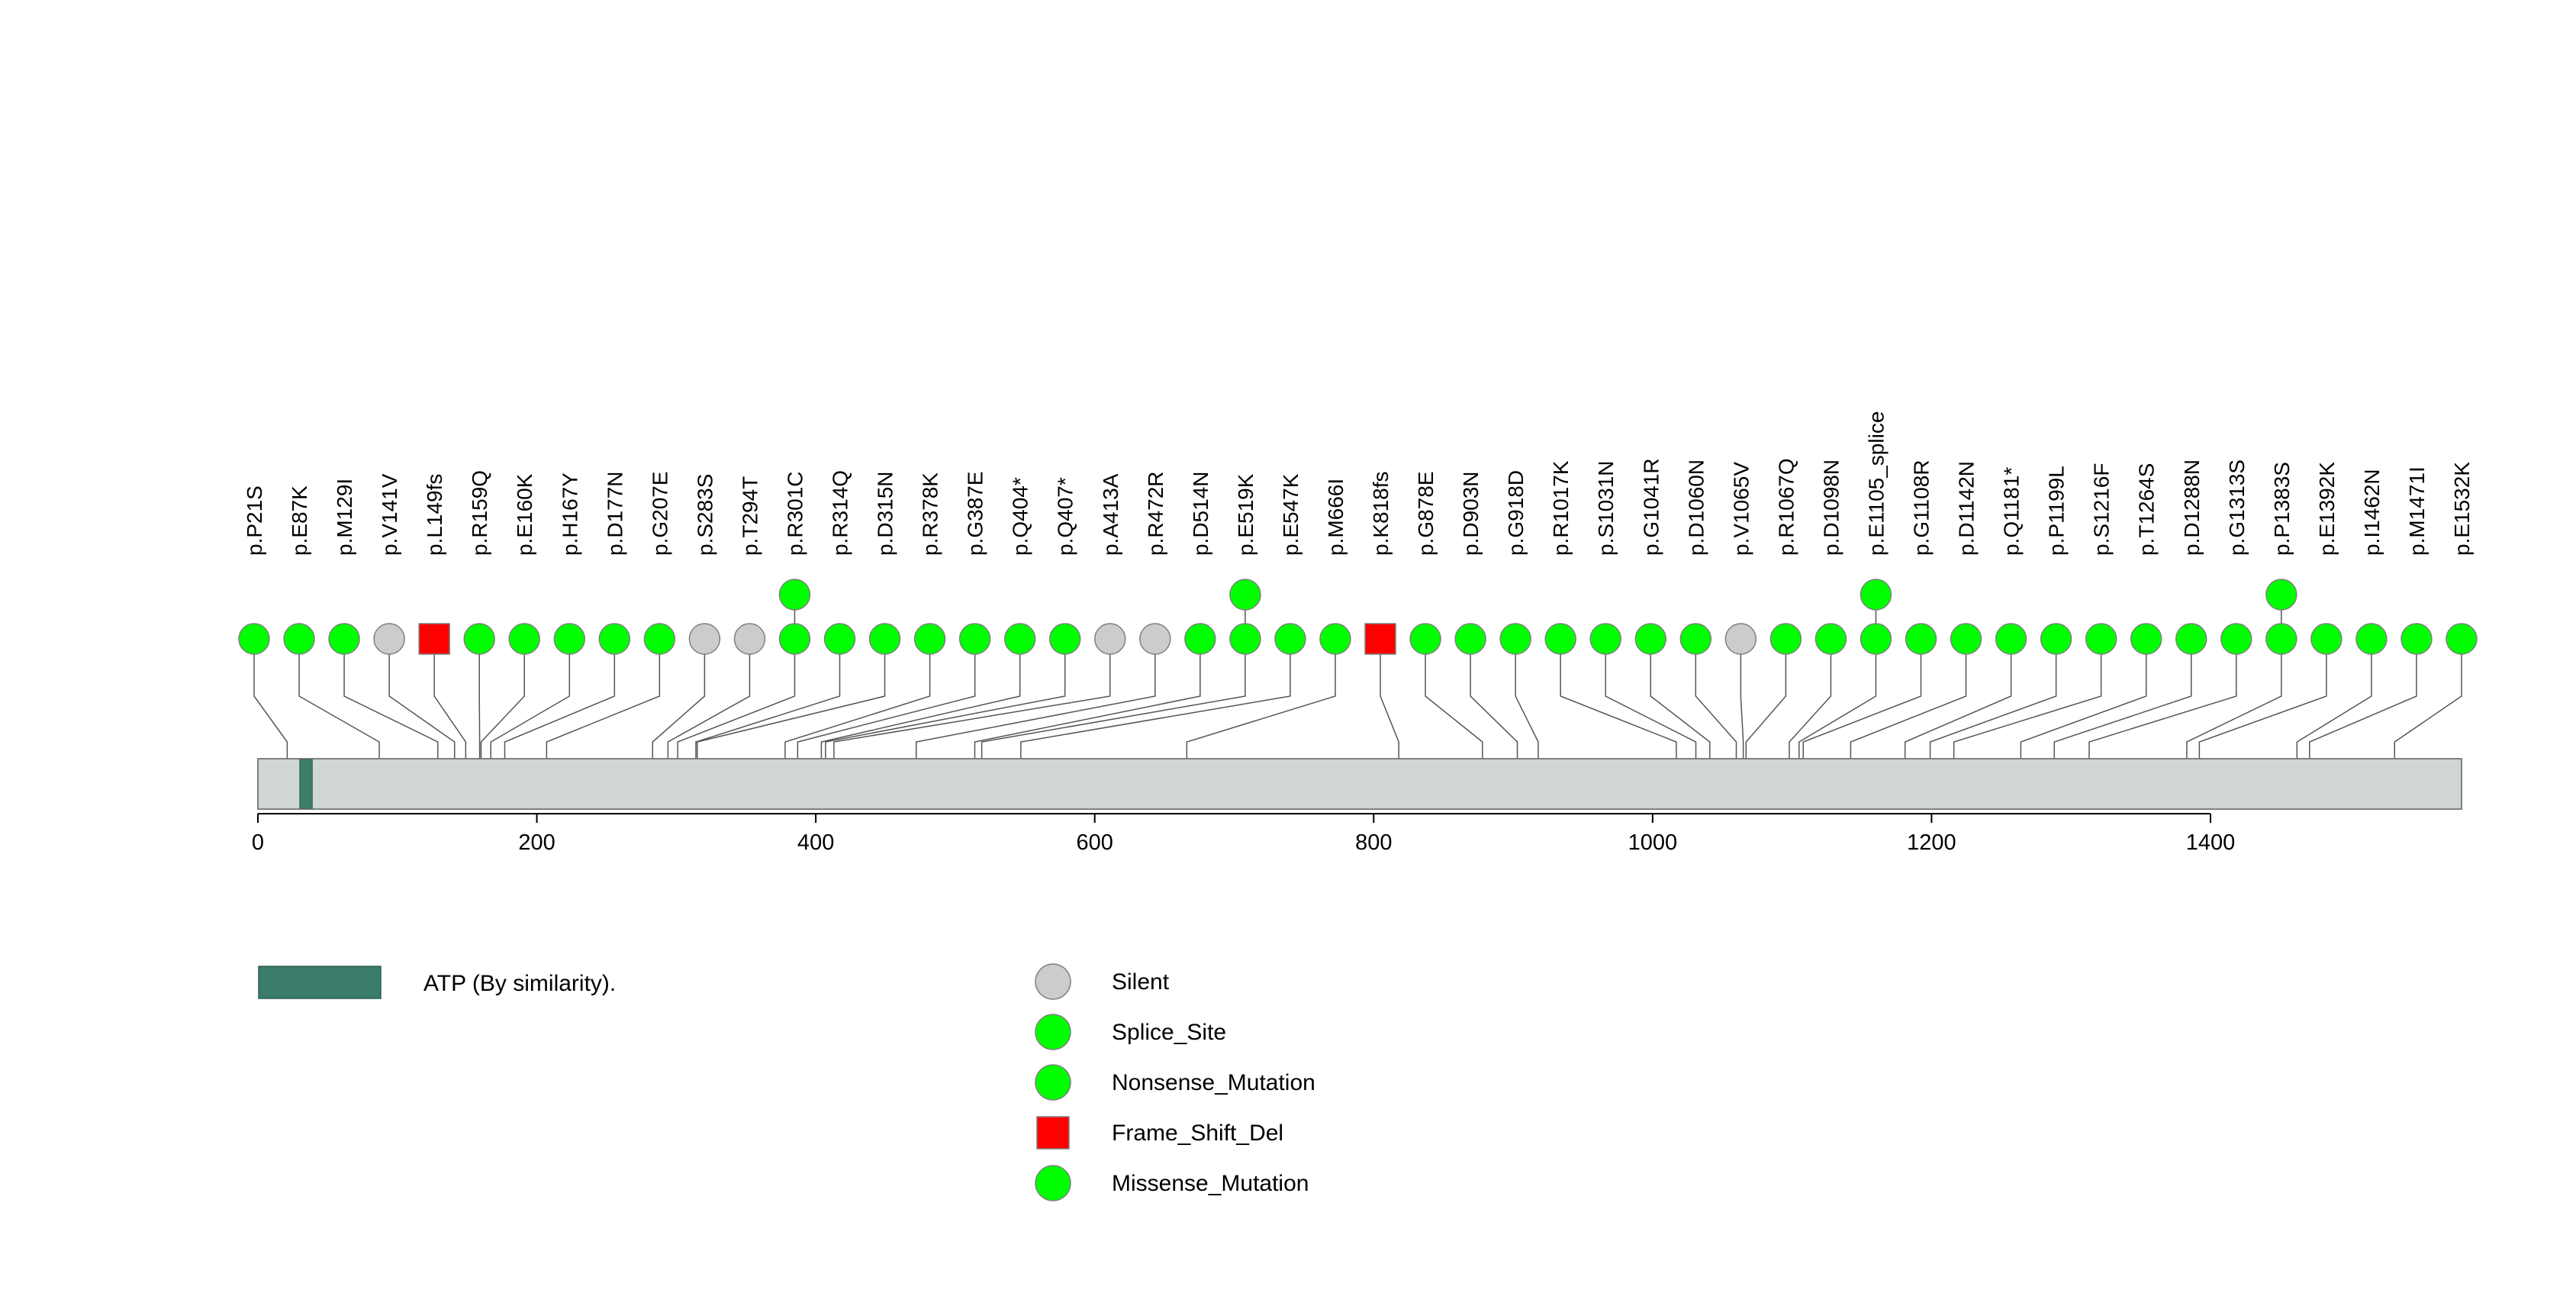 Image resolution: width=2576 pixels, height=1290 pixels. Describe the element at coordinates (2462, 509) in the screenshot. I see `mutation-label-p-e1532k: p.E1532K` at that location.